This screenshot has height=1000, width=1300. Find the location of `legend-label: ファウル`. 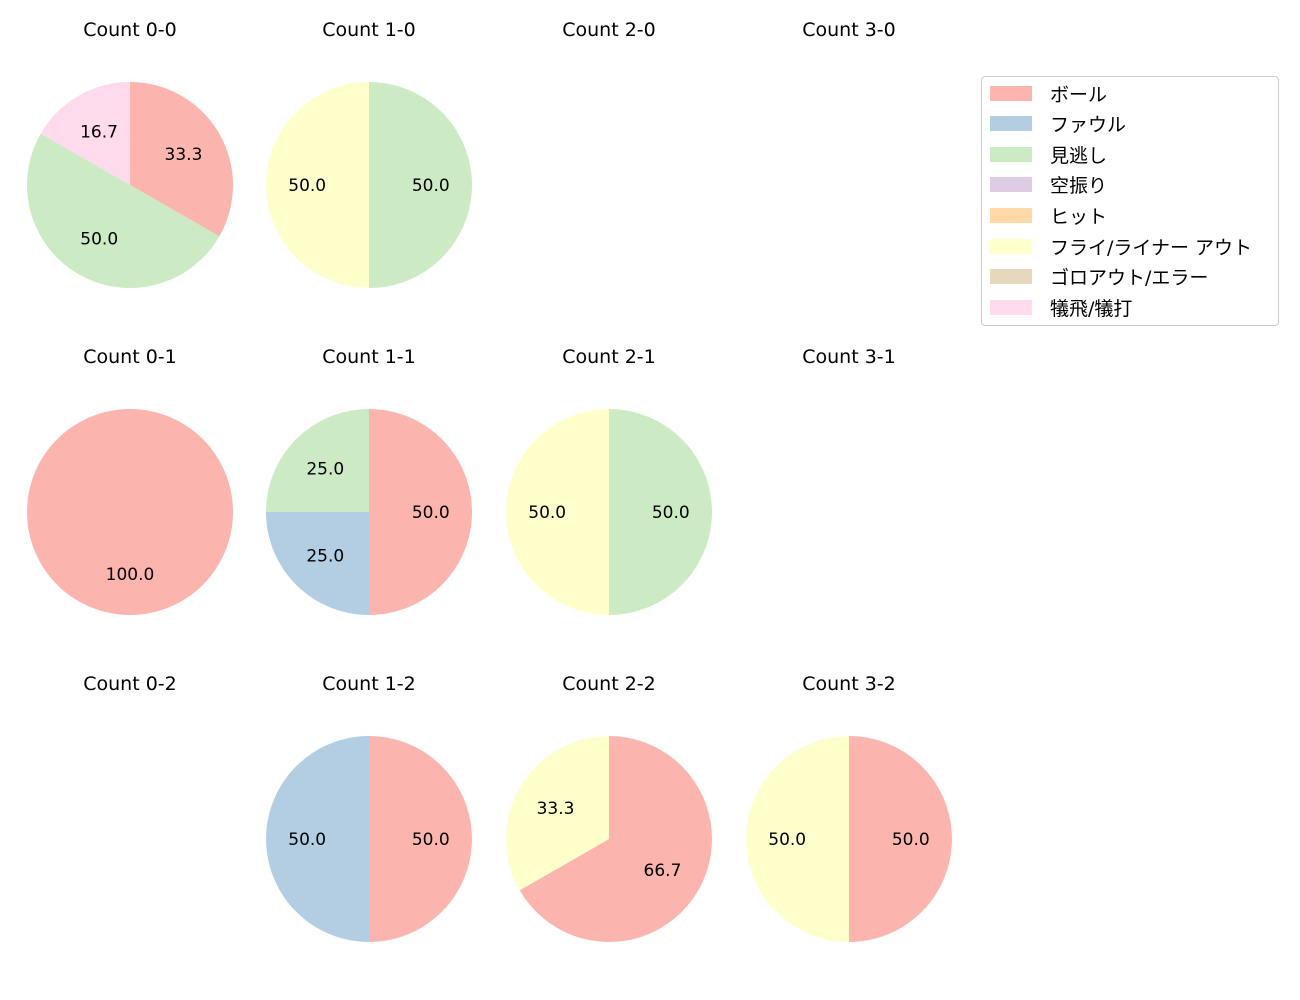

legend-label: ファウル is located at coordinates (1088, 125).